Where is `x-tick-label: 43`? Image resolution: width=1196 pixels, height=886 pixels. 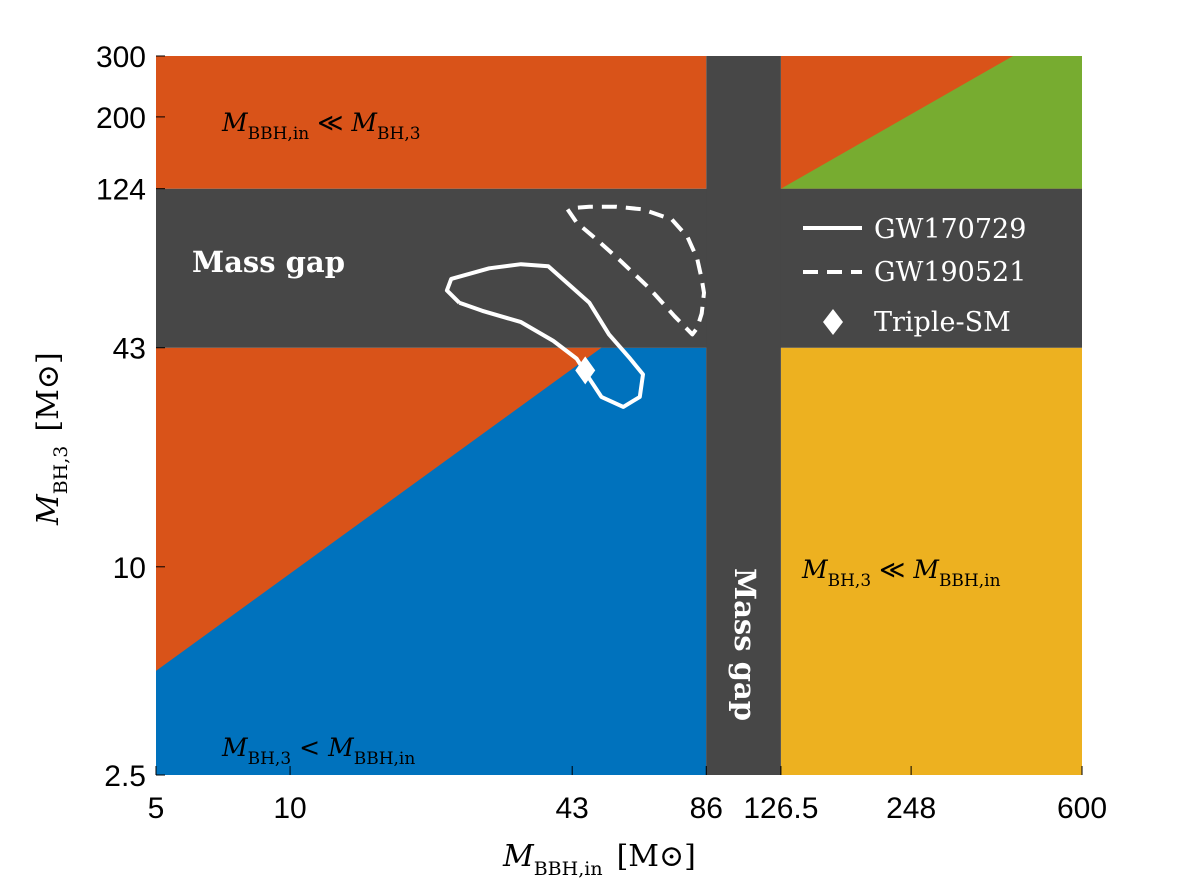 x-tick-label: 43 is located at coordinates (572, 808).